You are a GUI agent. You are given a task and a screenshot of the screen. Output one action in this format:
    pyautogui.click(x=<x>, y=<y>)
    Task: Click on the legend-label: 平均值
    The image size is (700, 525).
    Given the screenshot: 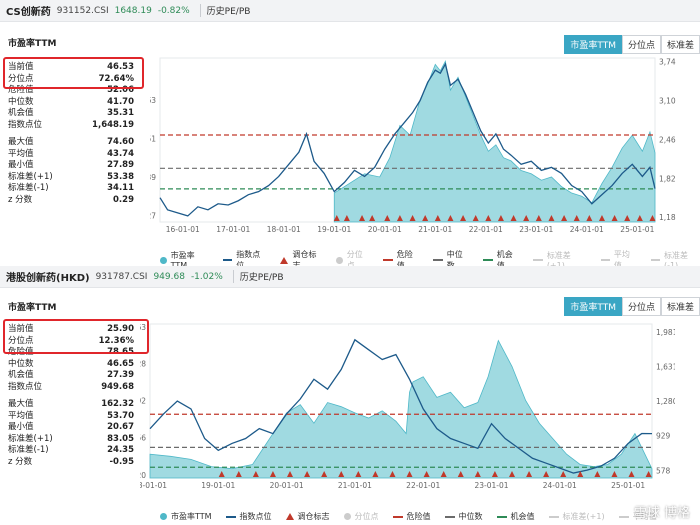 What is the action you would take?
    pyautogui.click(x=644, y=516)
    